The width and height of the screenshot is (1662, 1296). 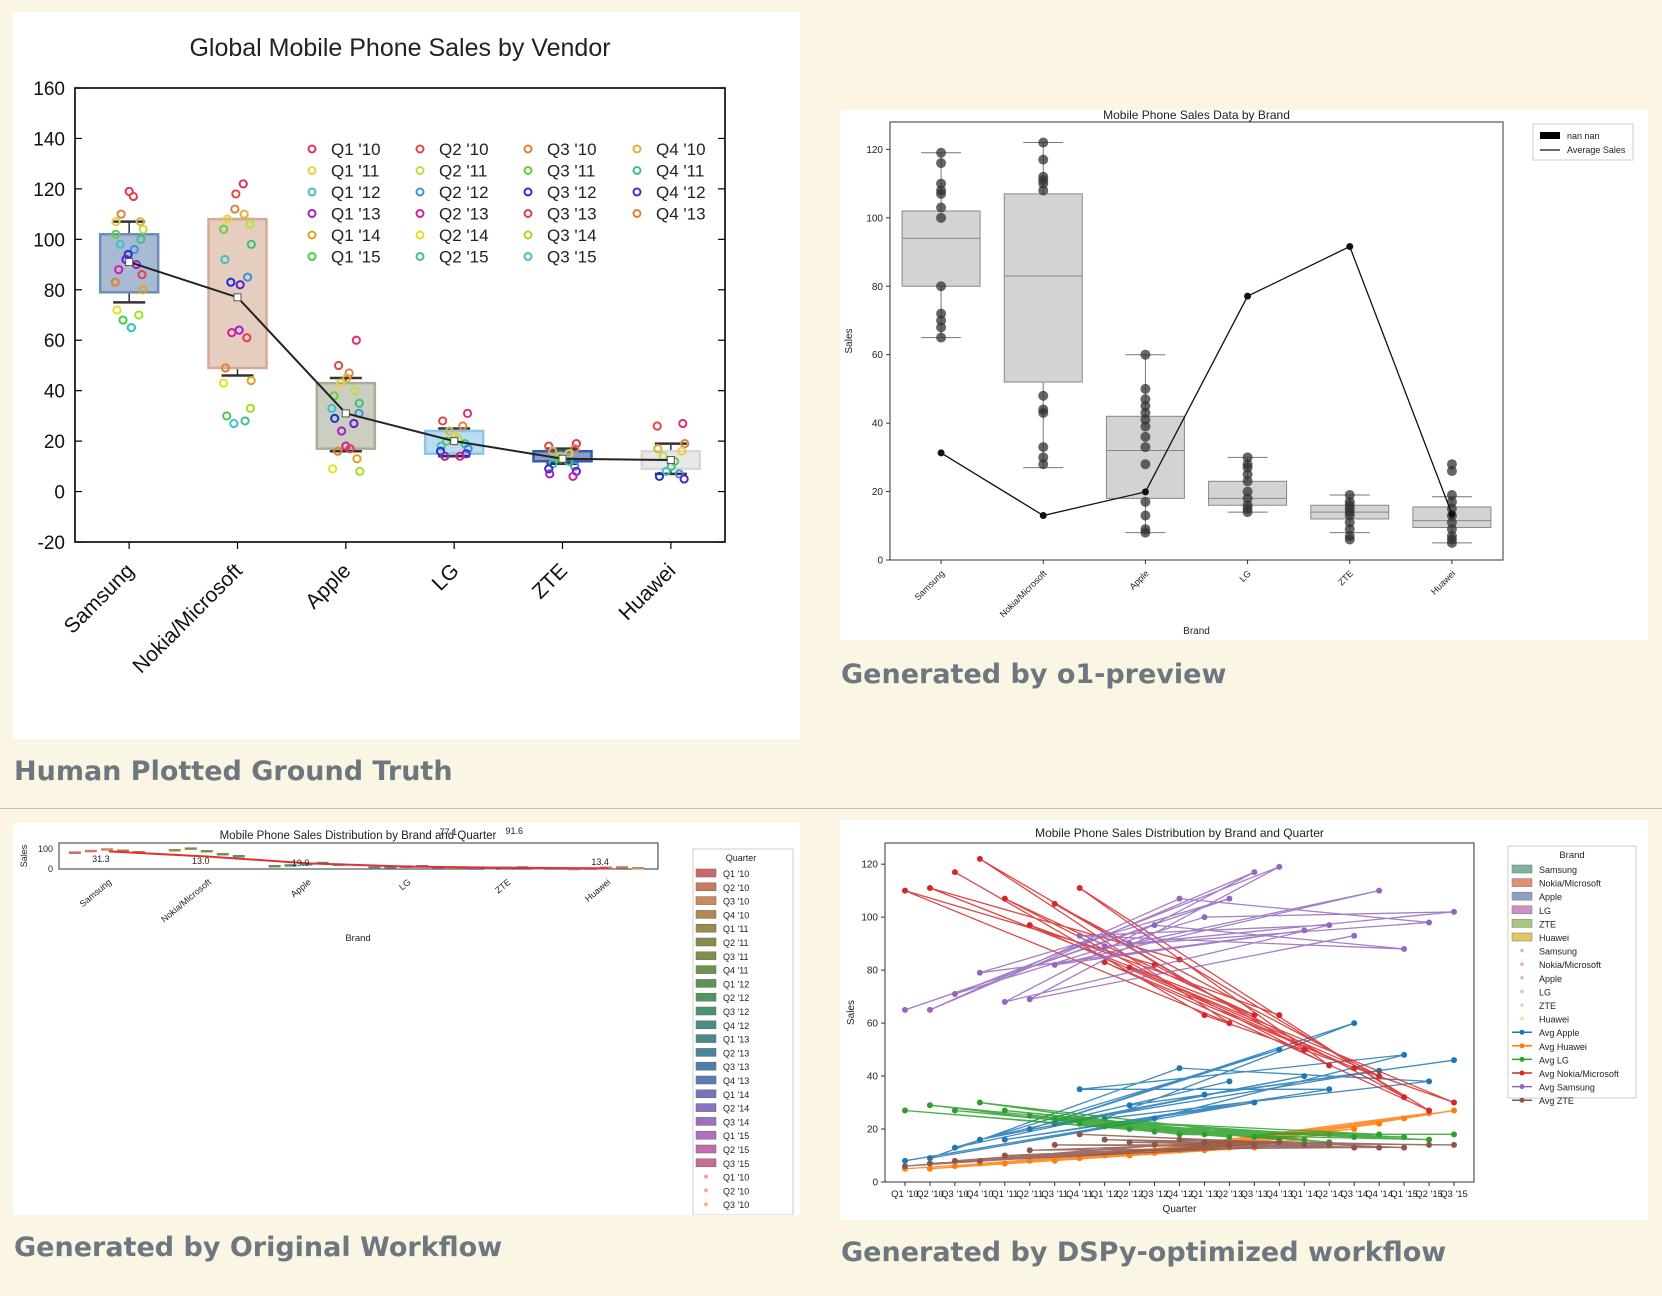 What do you see at coordinates (1579, 1074) in the screenshot?
I see `legend-label: Avg Nokia/Microsoft` at bounding box center [1579, 1074].